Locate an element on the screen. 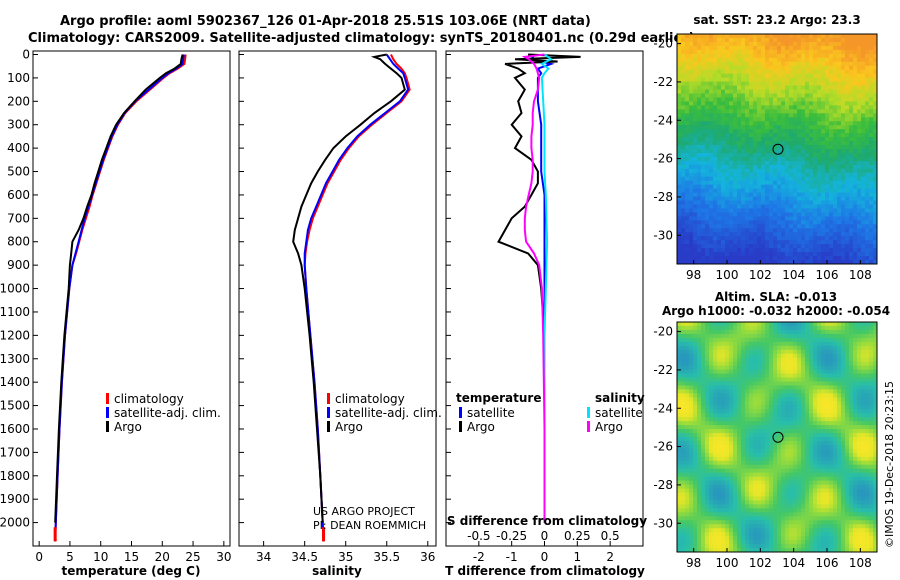  x-tick-label: 35.5 is located at coordinates (386, 557).